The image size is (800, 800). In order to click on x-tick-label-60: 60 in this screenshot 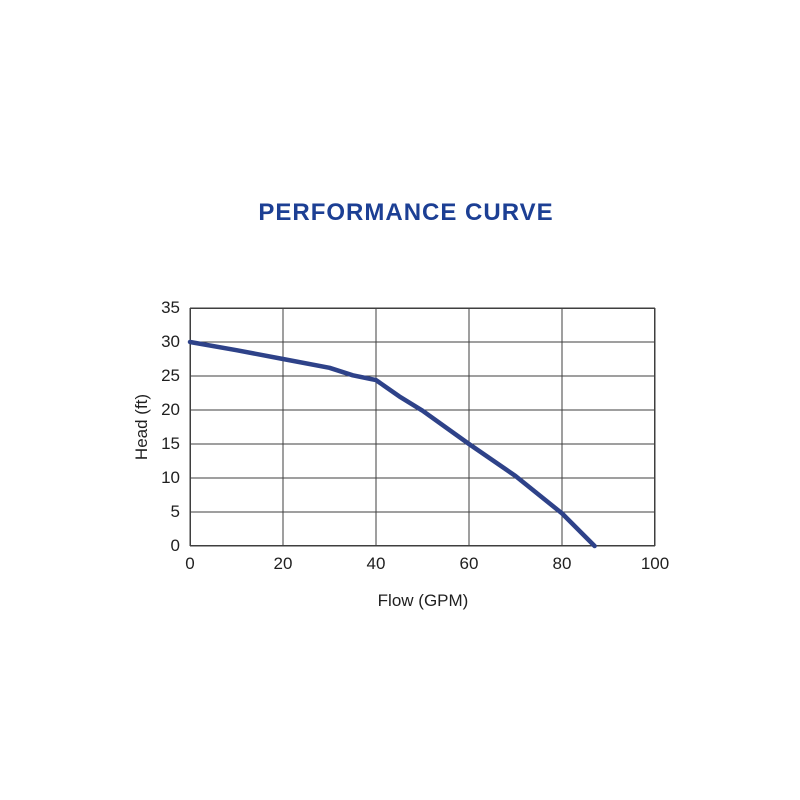, I will do `click(469, 563)`.